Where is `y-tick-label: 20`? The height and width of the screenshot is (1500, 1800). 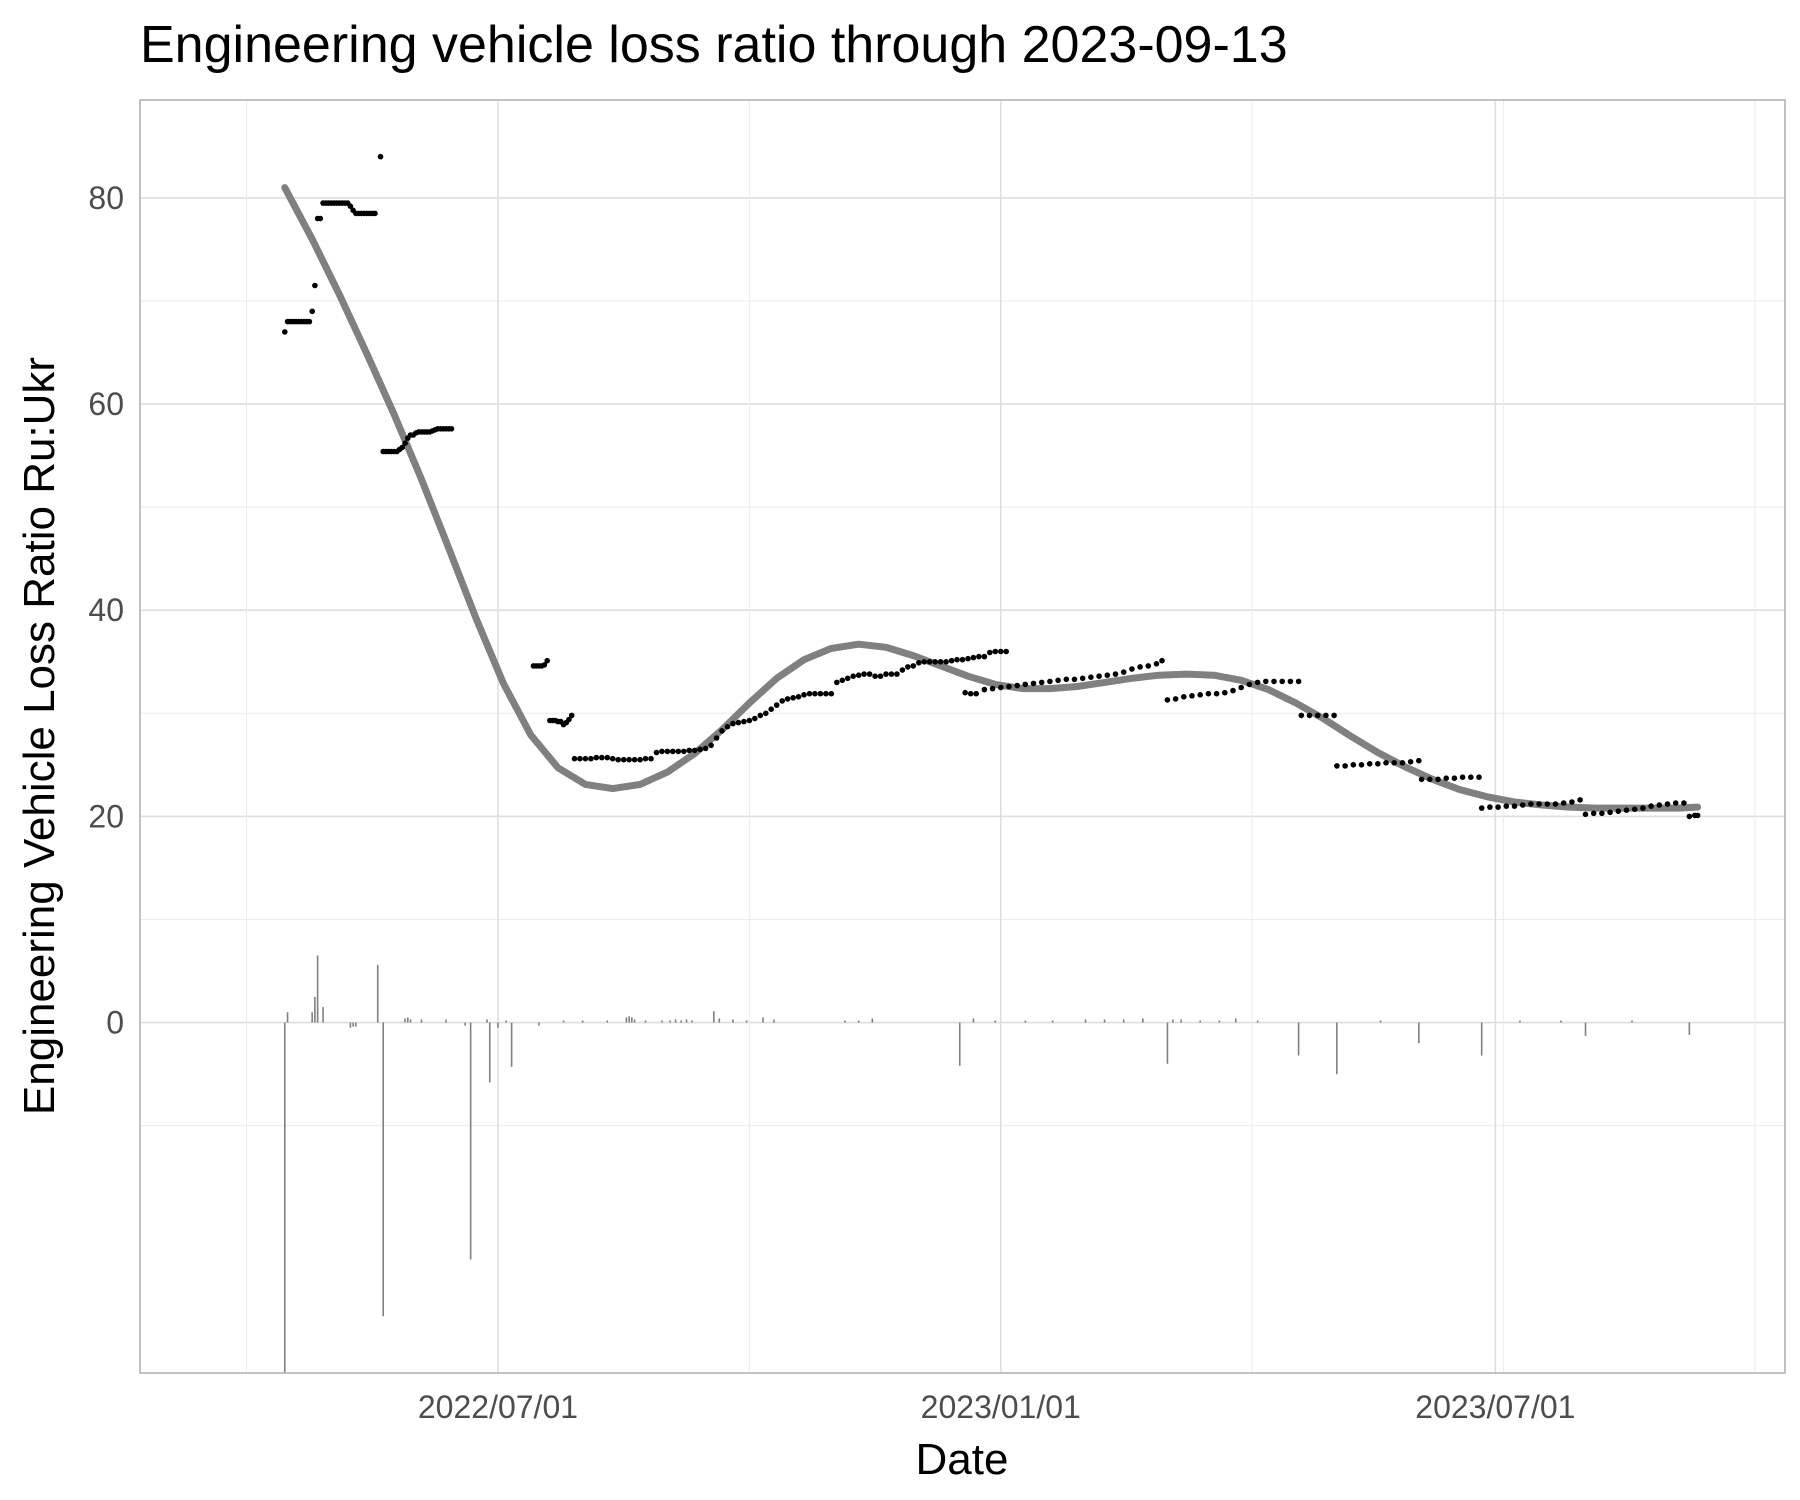 y-tick-label: 20 is located at coordinates (106, 816).